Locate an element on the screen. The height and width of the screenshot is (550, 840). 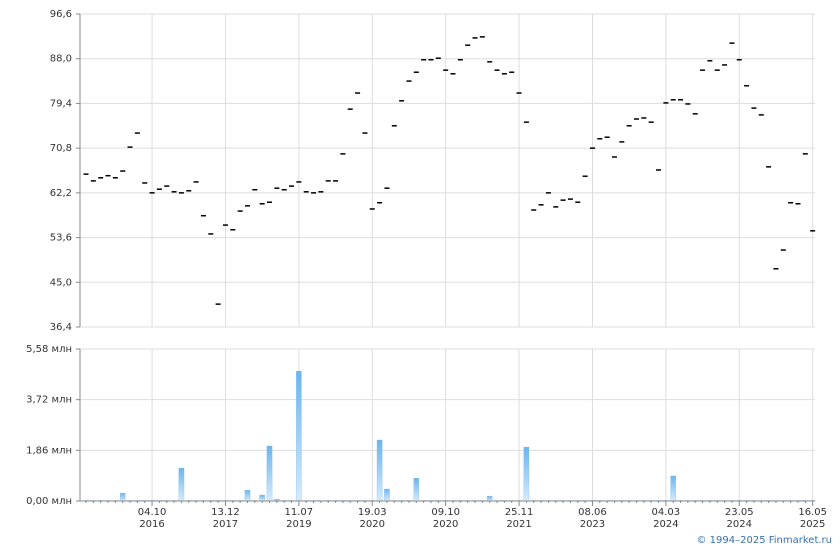
x-tick-label: 04.10 2016 is located at coordinates (152, 518).